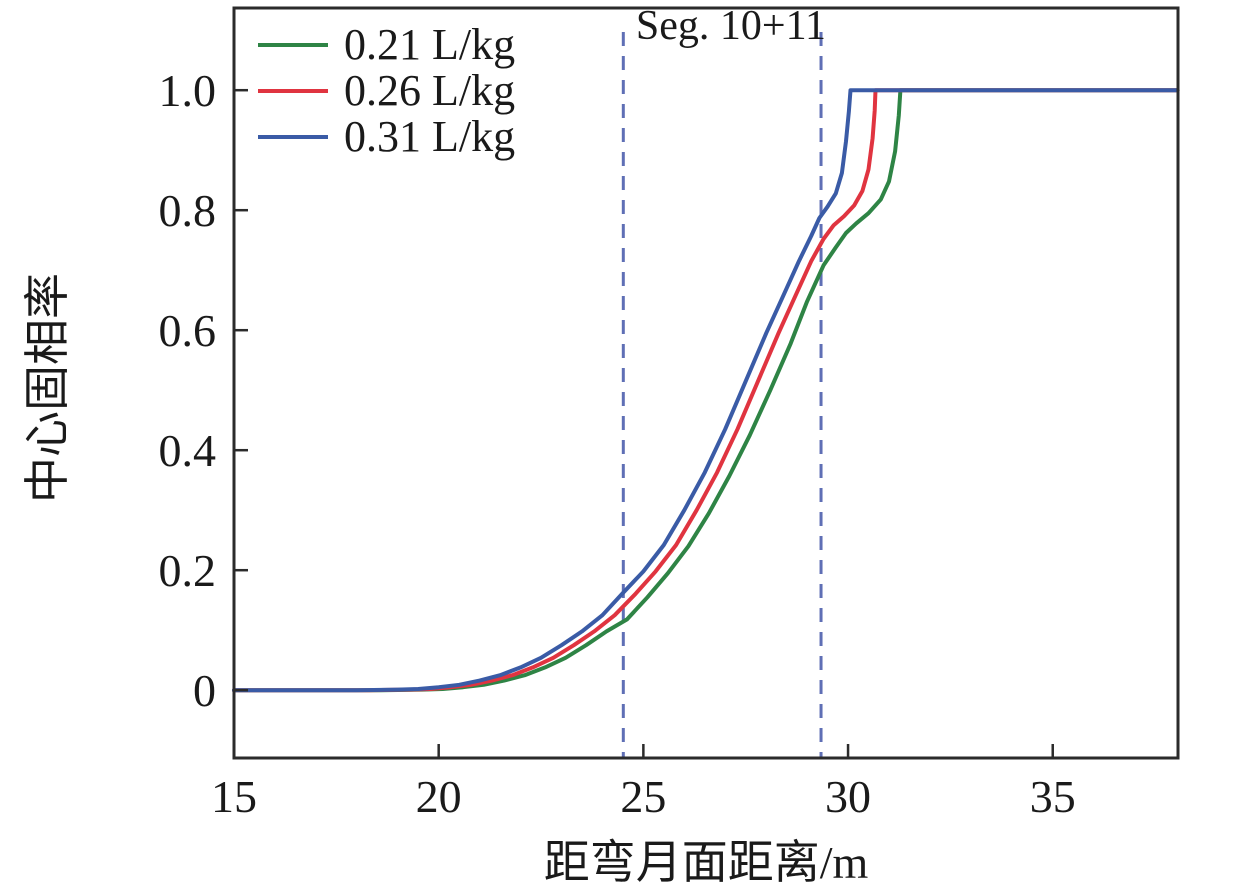 This screenshot has width=1259, height=888. I want to click on x-tick-label: 30, so click(848, 796).